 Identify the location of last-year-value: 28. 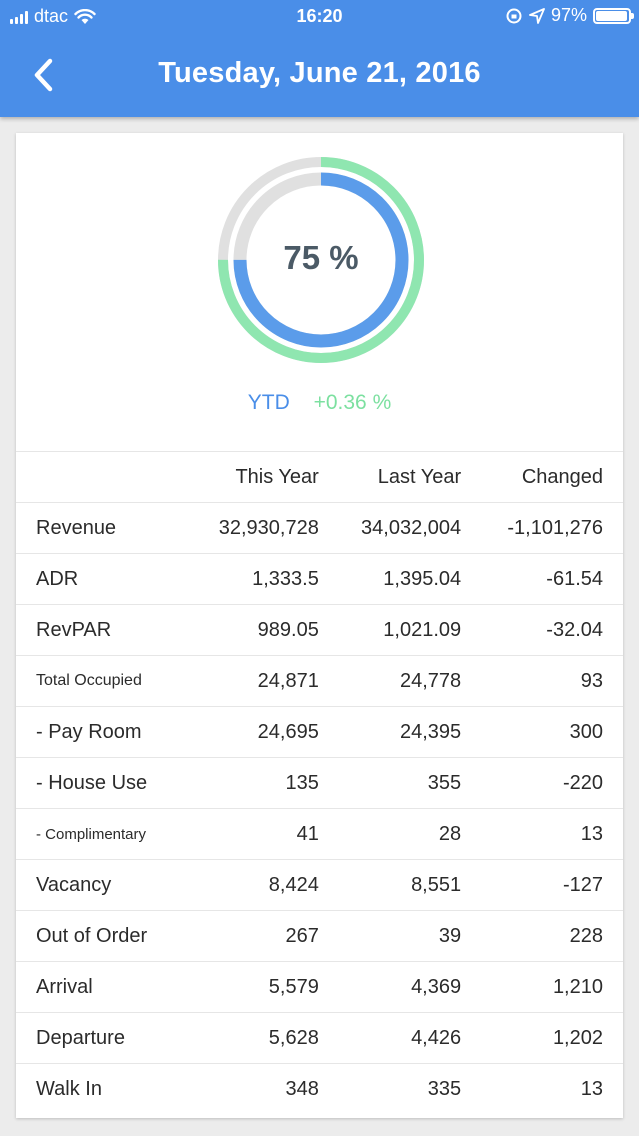
(390, 834).